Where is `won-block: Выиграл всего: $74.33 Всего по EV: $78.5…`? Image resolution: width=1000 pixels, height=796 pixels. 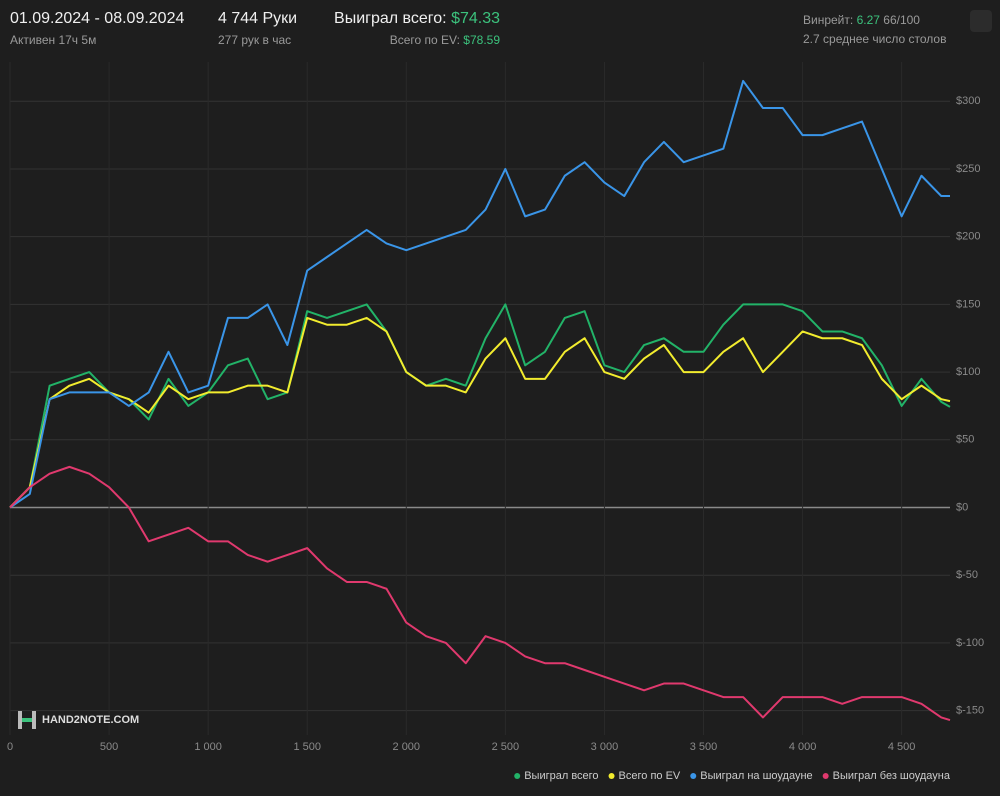
won-block: Выиграл всего: $74.33 Всего по EV: $78.5… is located at coordinates (415, 28).